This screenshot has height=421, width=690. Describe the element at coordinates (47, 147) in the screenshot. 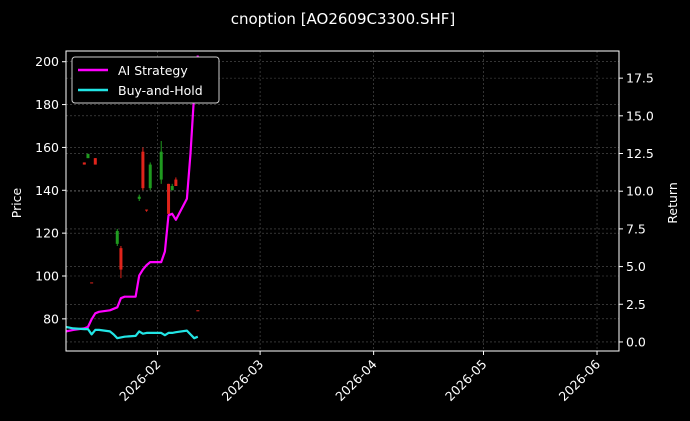

I see `y-tick-left: 160` at that location.